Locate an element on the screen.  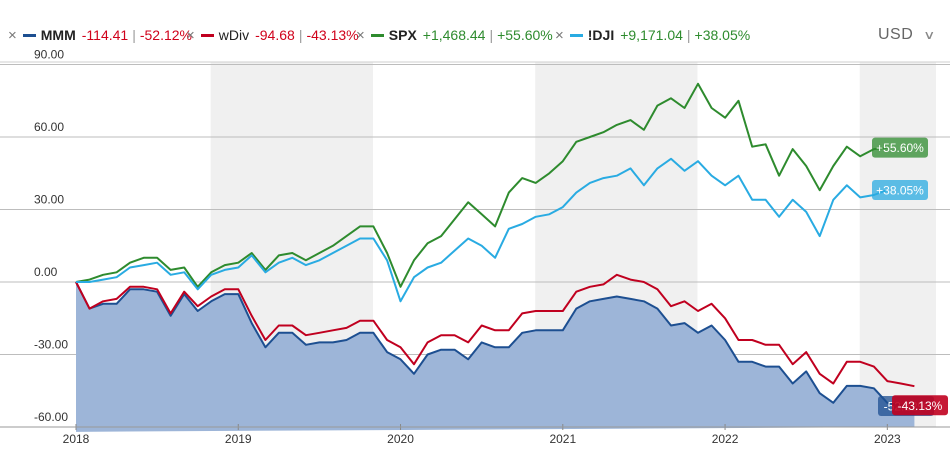
chevron-down-icon: ∨ is located at coordinates (930, 35).